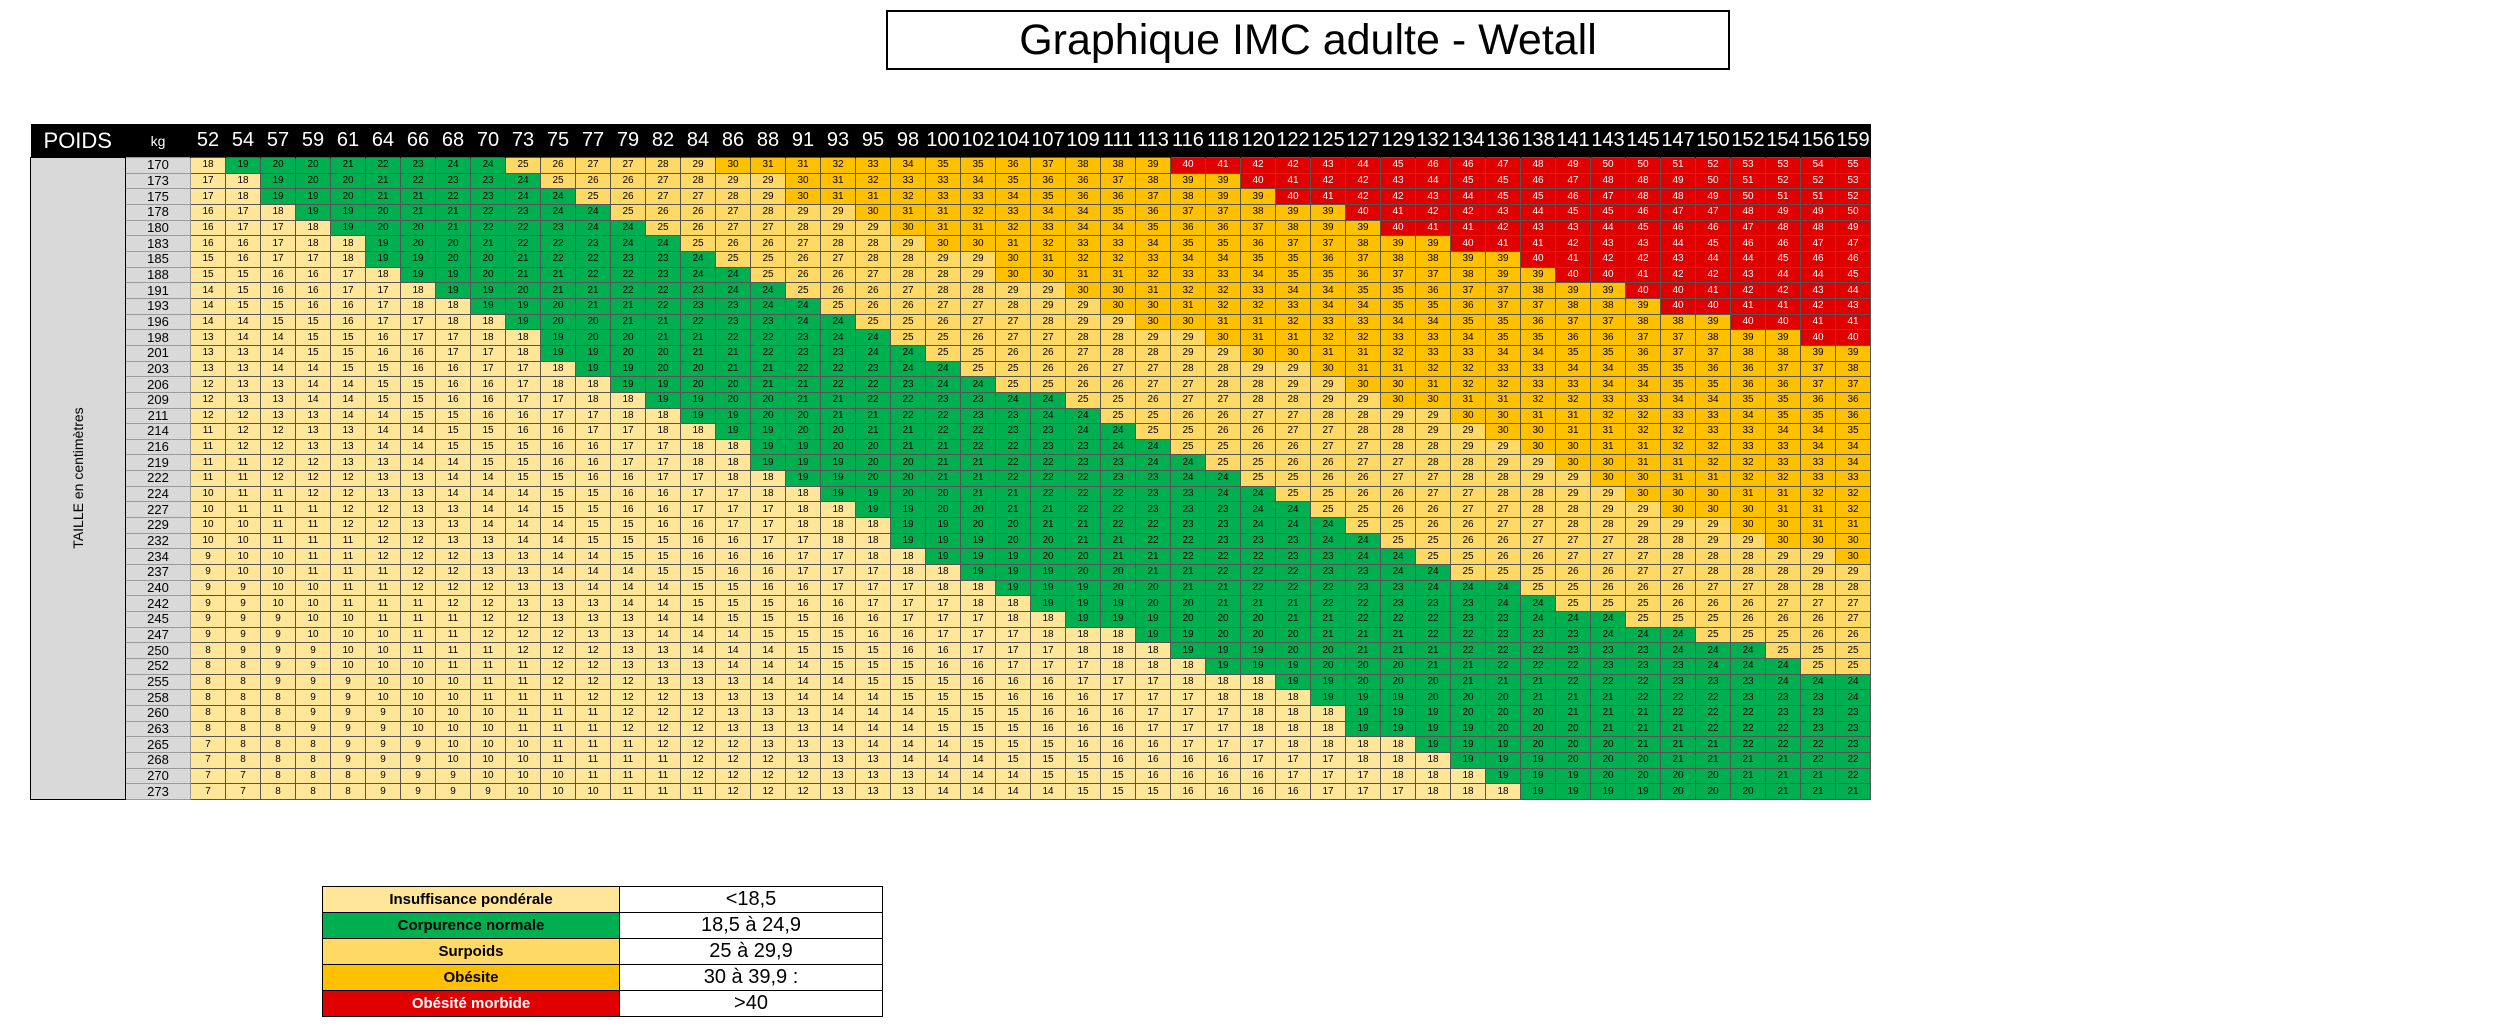 Image resolution: width=2520 pixels, height=1032 pixels. What do you see at coordinates (278, 141) in the screenshot?
I see `weight-header-cell: 57` at bounding box center [278, 141].